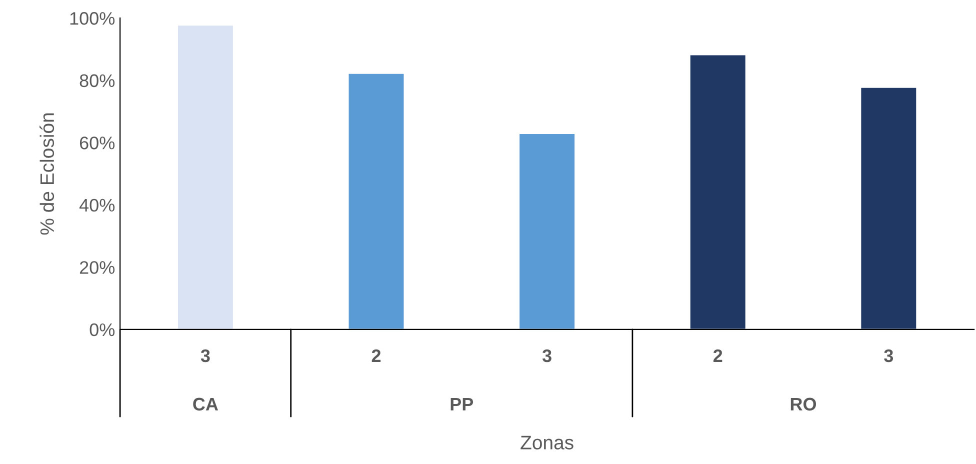 This screenshot has width=976, height=464. I want to click on y-tick-label: 40%, so click(97, 205).